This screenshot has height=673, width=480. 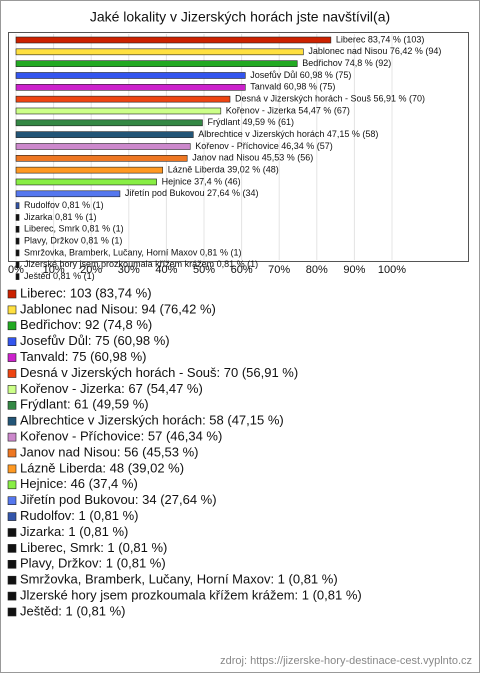 What do you see at coordinates (242, 270) in the screenshot?
I see `x-tick-label: 60%` at bounding box center [242, 270].